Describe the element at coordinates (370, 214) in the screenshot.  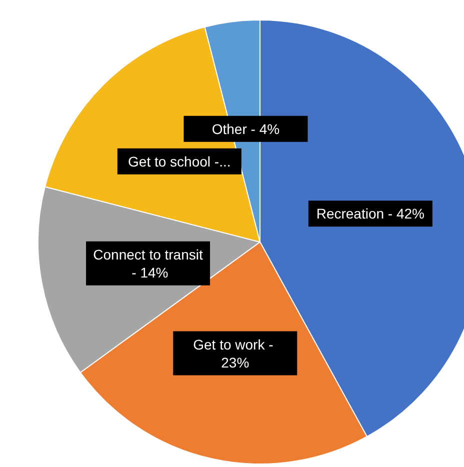
I see `slice-label: Recreation - 42%` at that location.